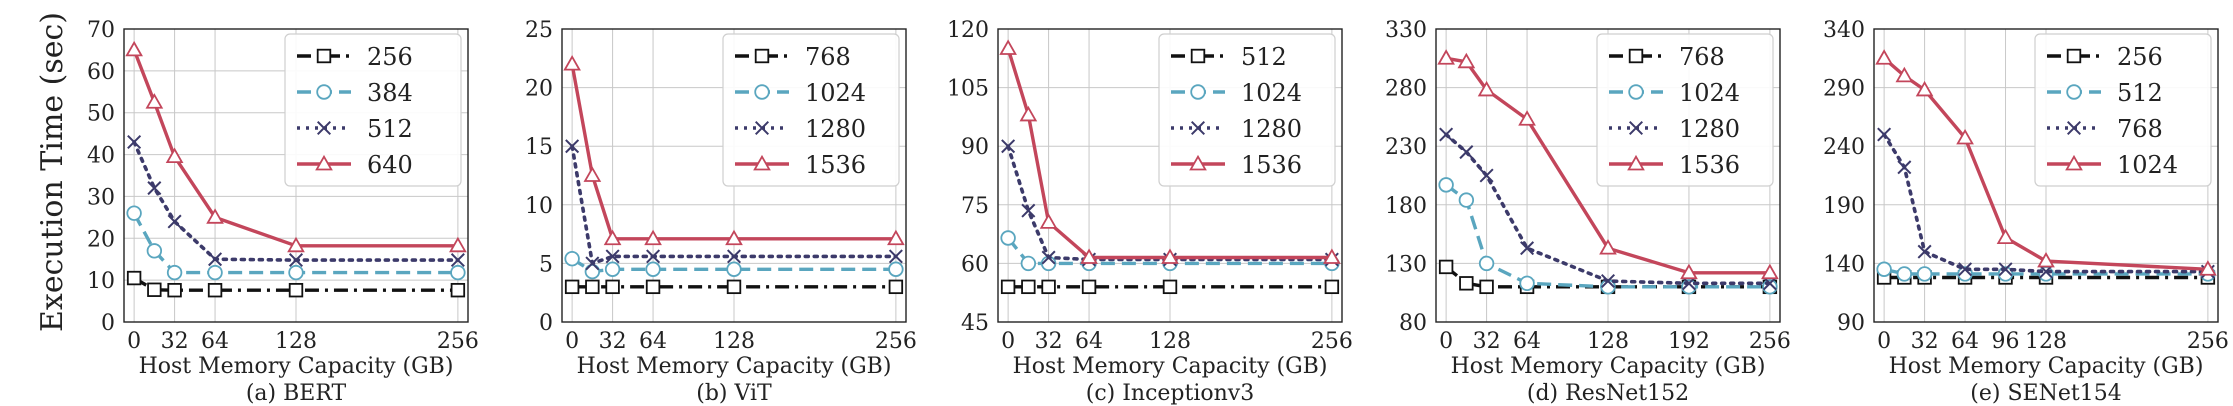 This screenshot has width=2233, height=406. What do you see at coordinates (975, 206) in the screenshot?
I see `y-tick-label: 75` at bounding box center [975, 206].